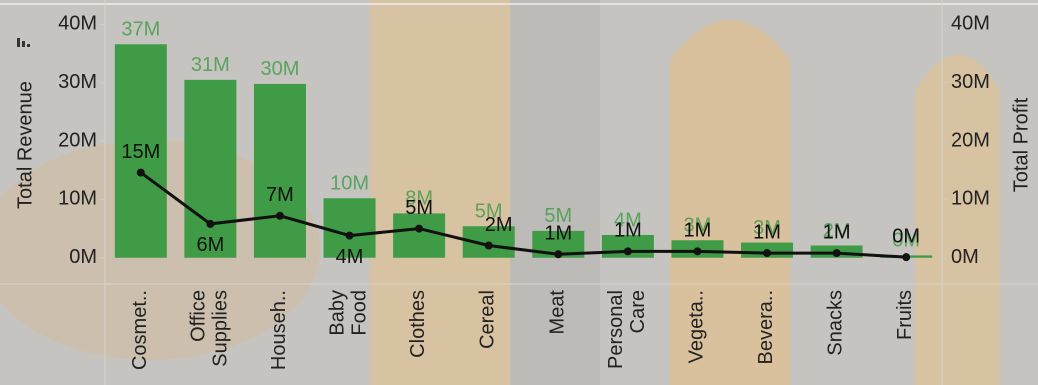  I want to click on x-tick-label: Fruits, so click(905, 315).